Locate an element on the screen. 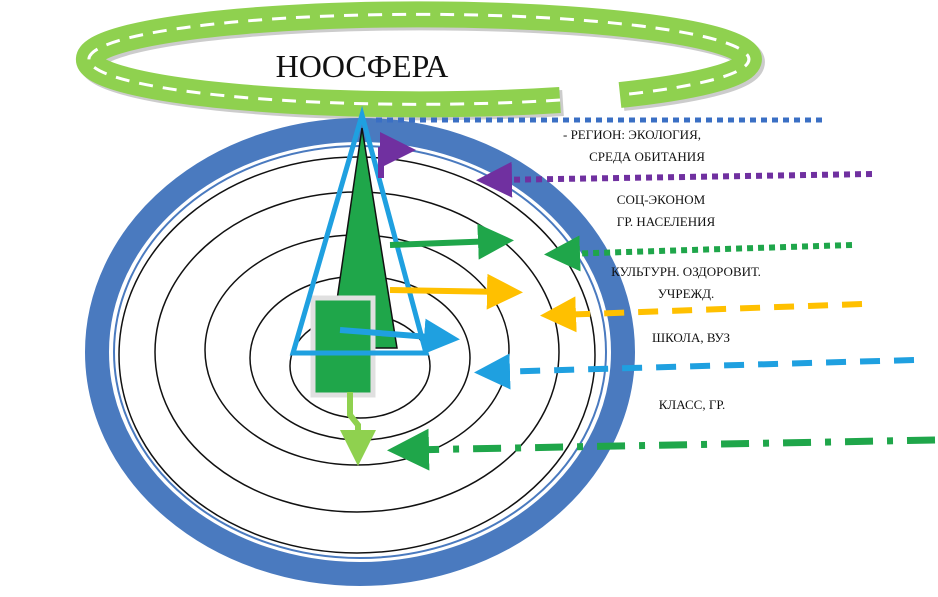 The height and width of the screenshot is (597, 938). level-label: ШКОЛА, ВУЗ is located at coordinates (691, 337).